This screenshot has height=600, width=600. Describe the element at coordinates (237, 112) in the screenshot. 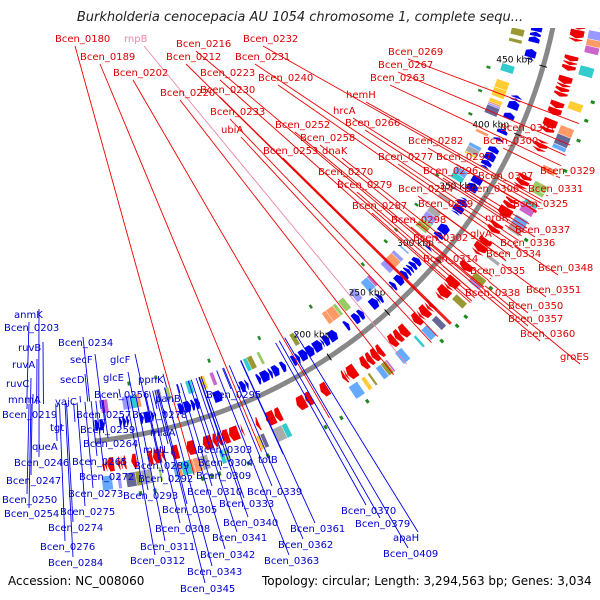

I see `gene-label: Bcen_0233` at that location.